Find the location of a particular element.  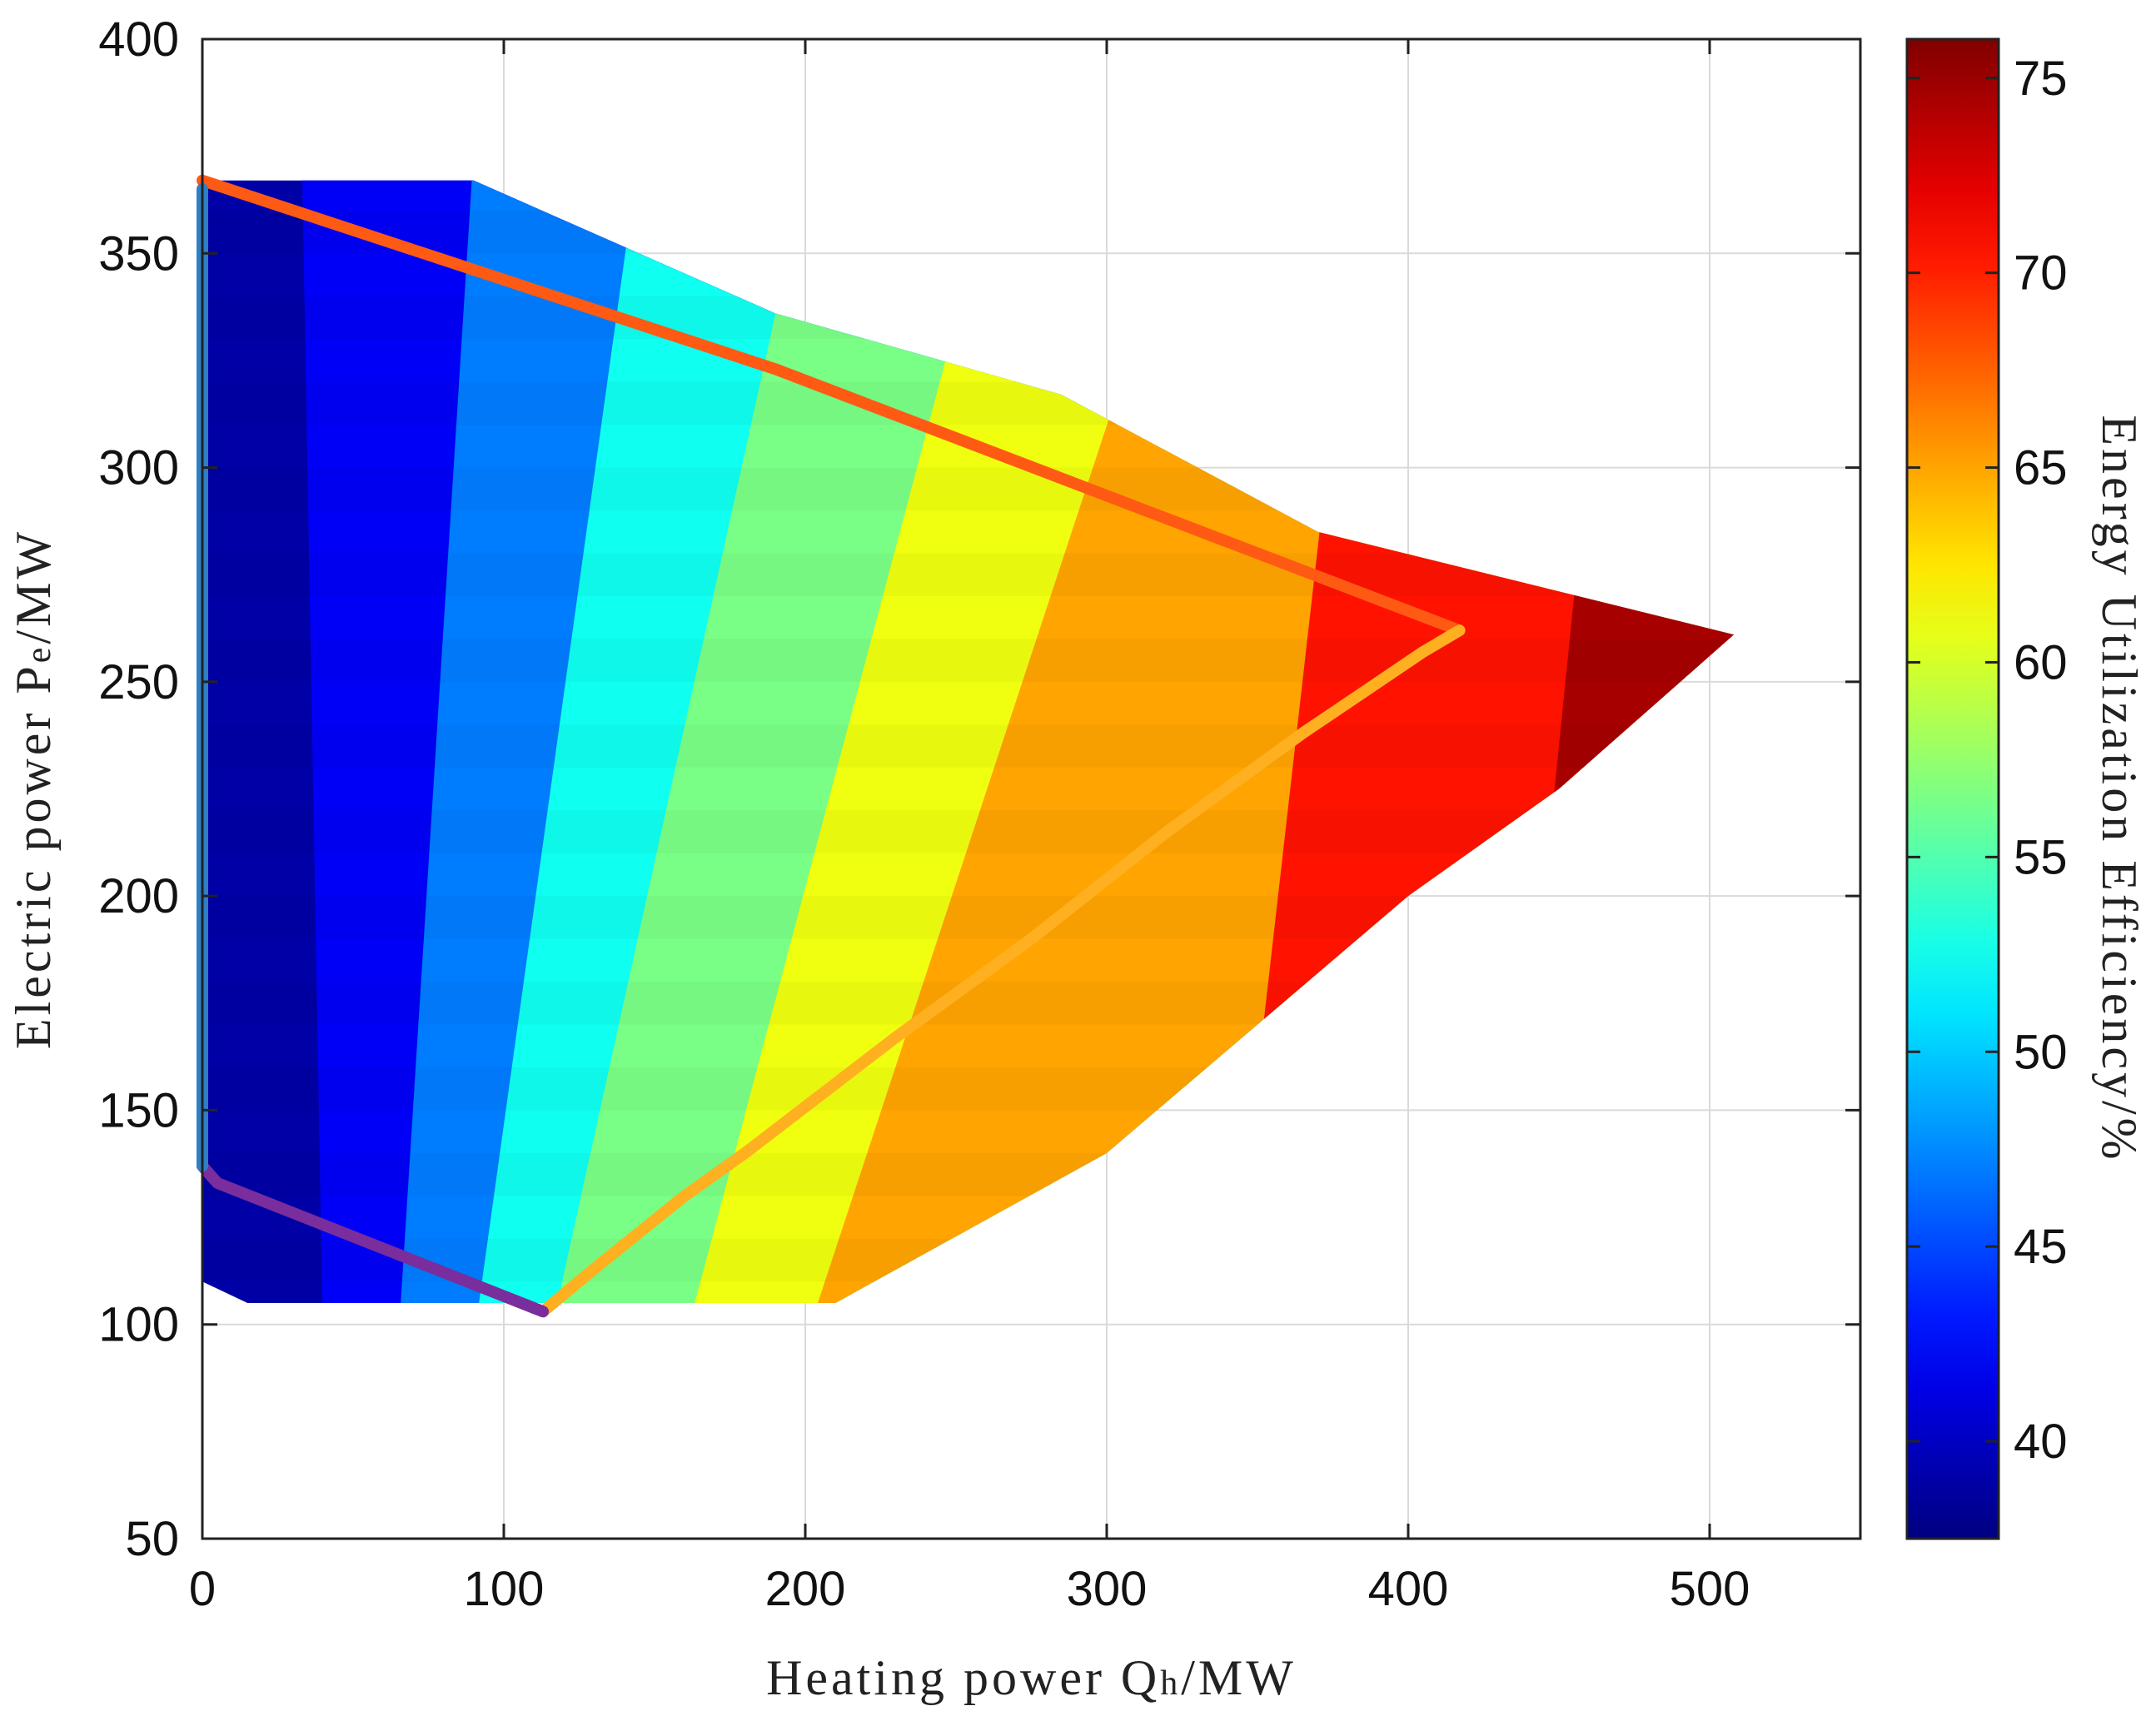

x-tick-label: 400 is located at coordinates (1408, 1589).